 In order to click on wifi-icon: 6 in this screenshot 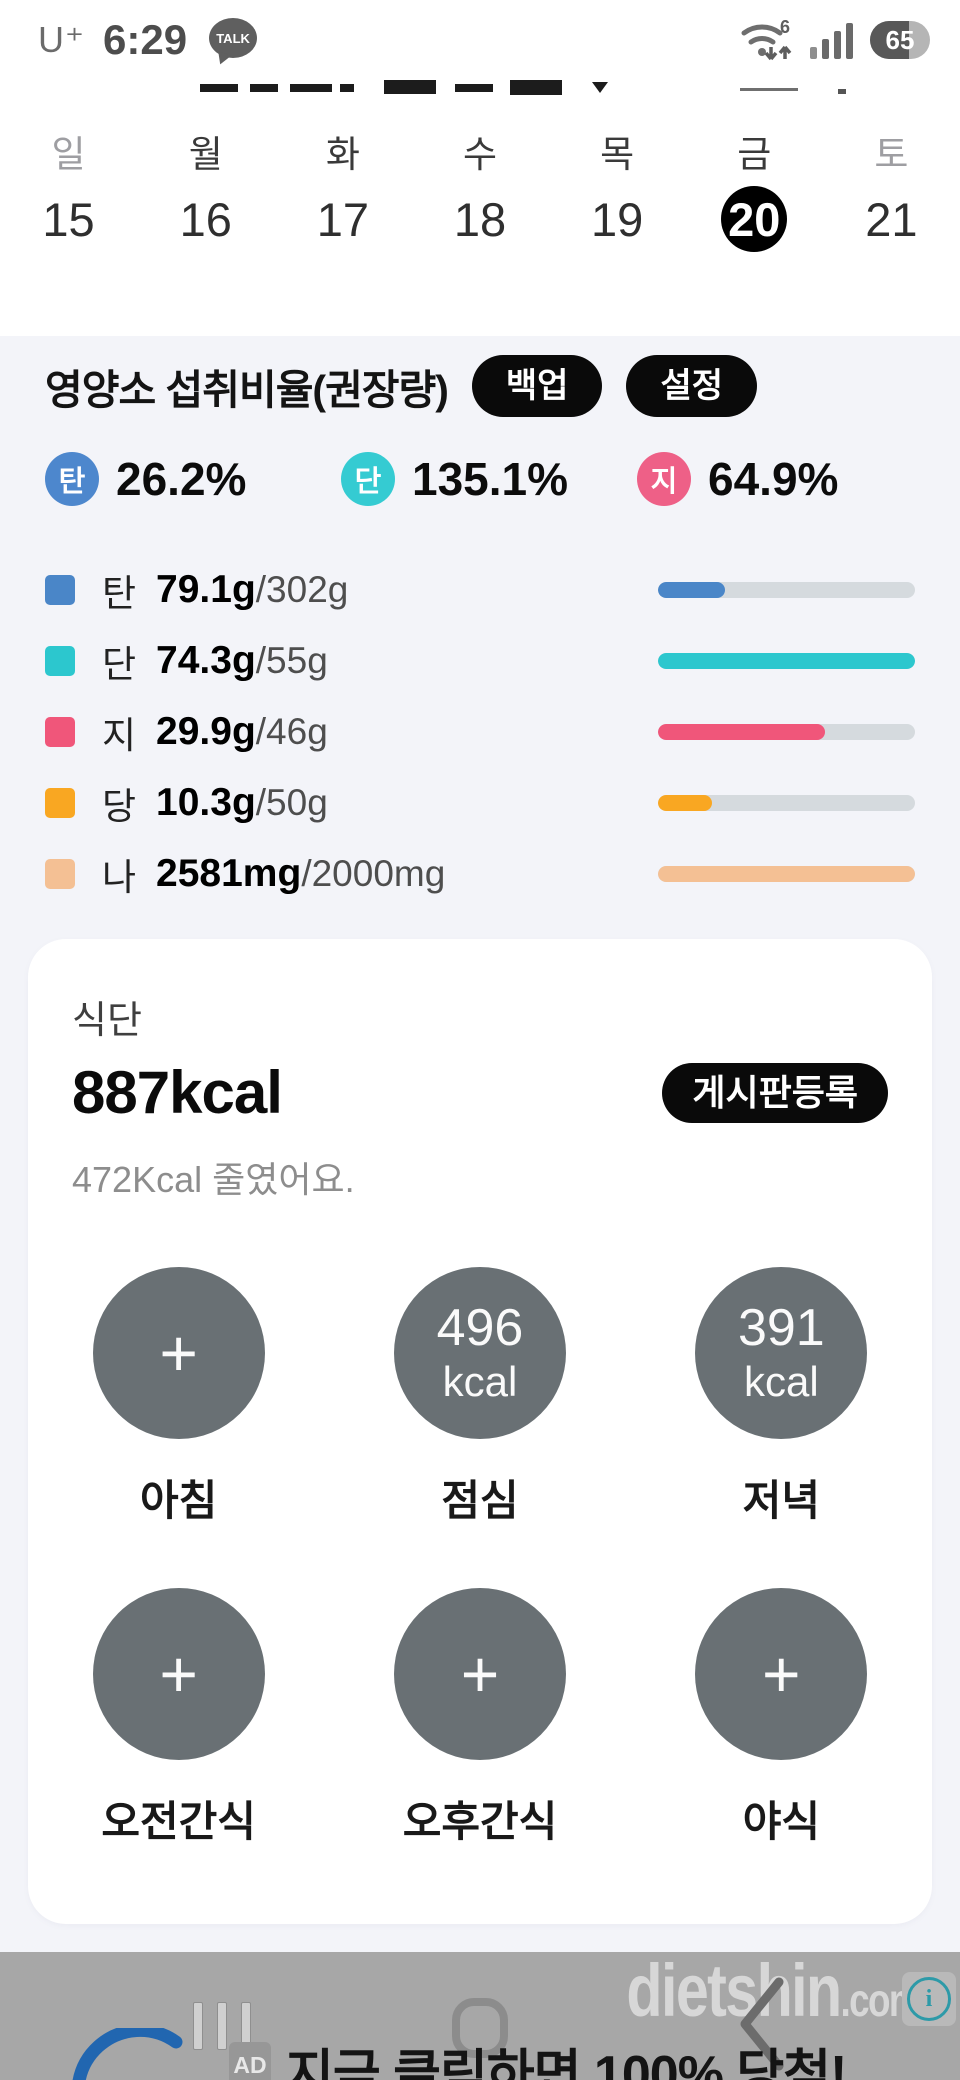, I will do `click(766, 39)`.